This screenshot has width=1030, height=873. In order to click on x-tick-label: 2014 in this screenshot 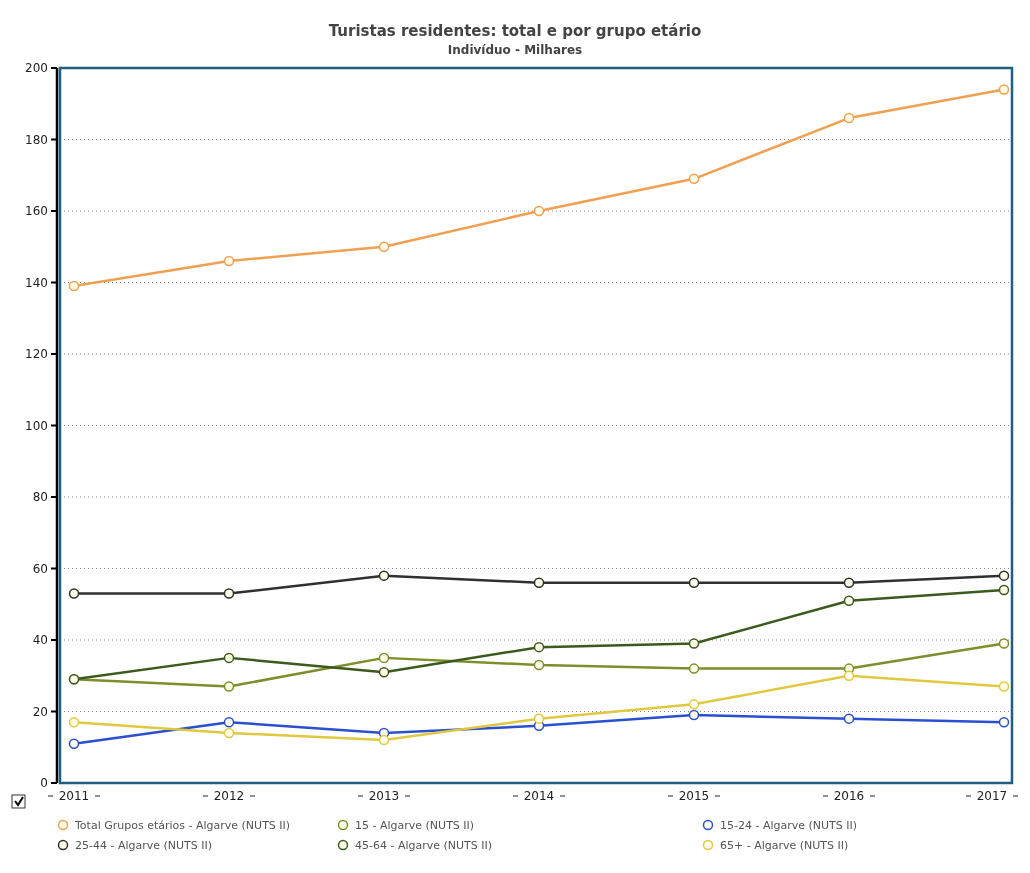, I will do `click(539, 796)`.